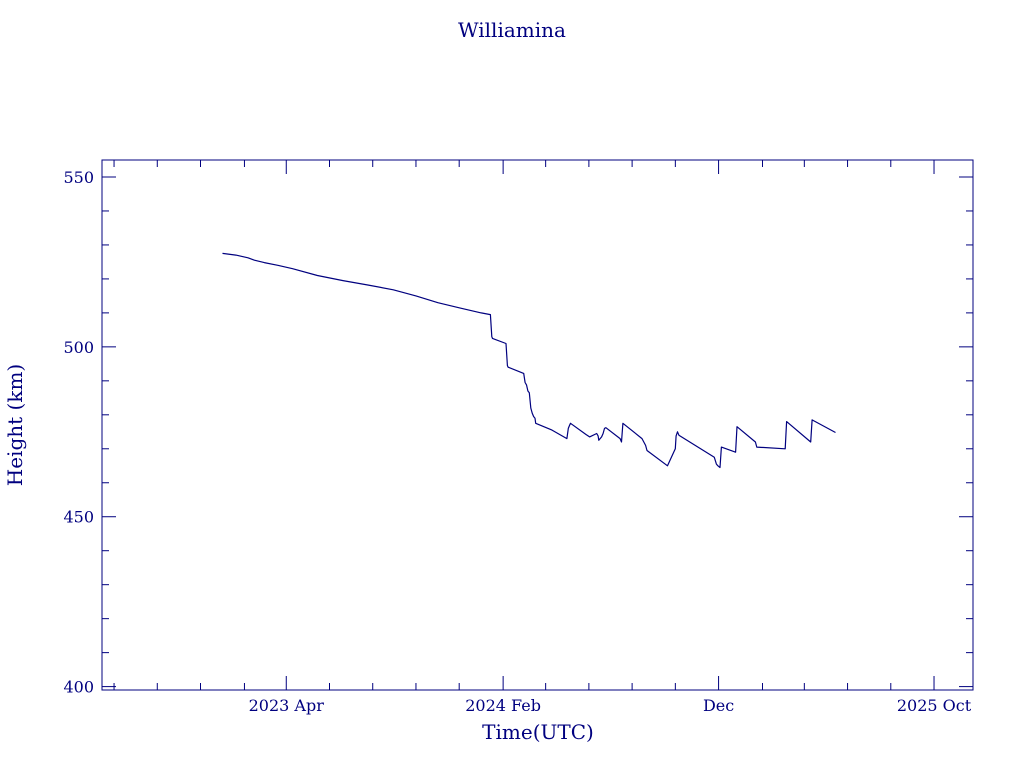  I want to click on y-axis-label: Height (km), so click(15, 425).